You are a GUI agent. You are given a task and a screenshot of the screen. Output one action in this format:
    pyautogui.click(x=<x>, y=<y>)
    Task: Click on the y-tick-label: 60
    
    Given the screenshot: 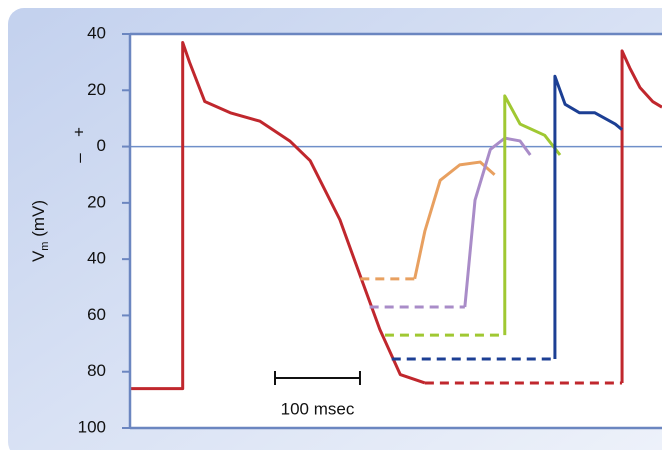 What is the action you would take?
    pyautogui.click(x=96, y=314)
    